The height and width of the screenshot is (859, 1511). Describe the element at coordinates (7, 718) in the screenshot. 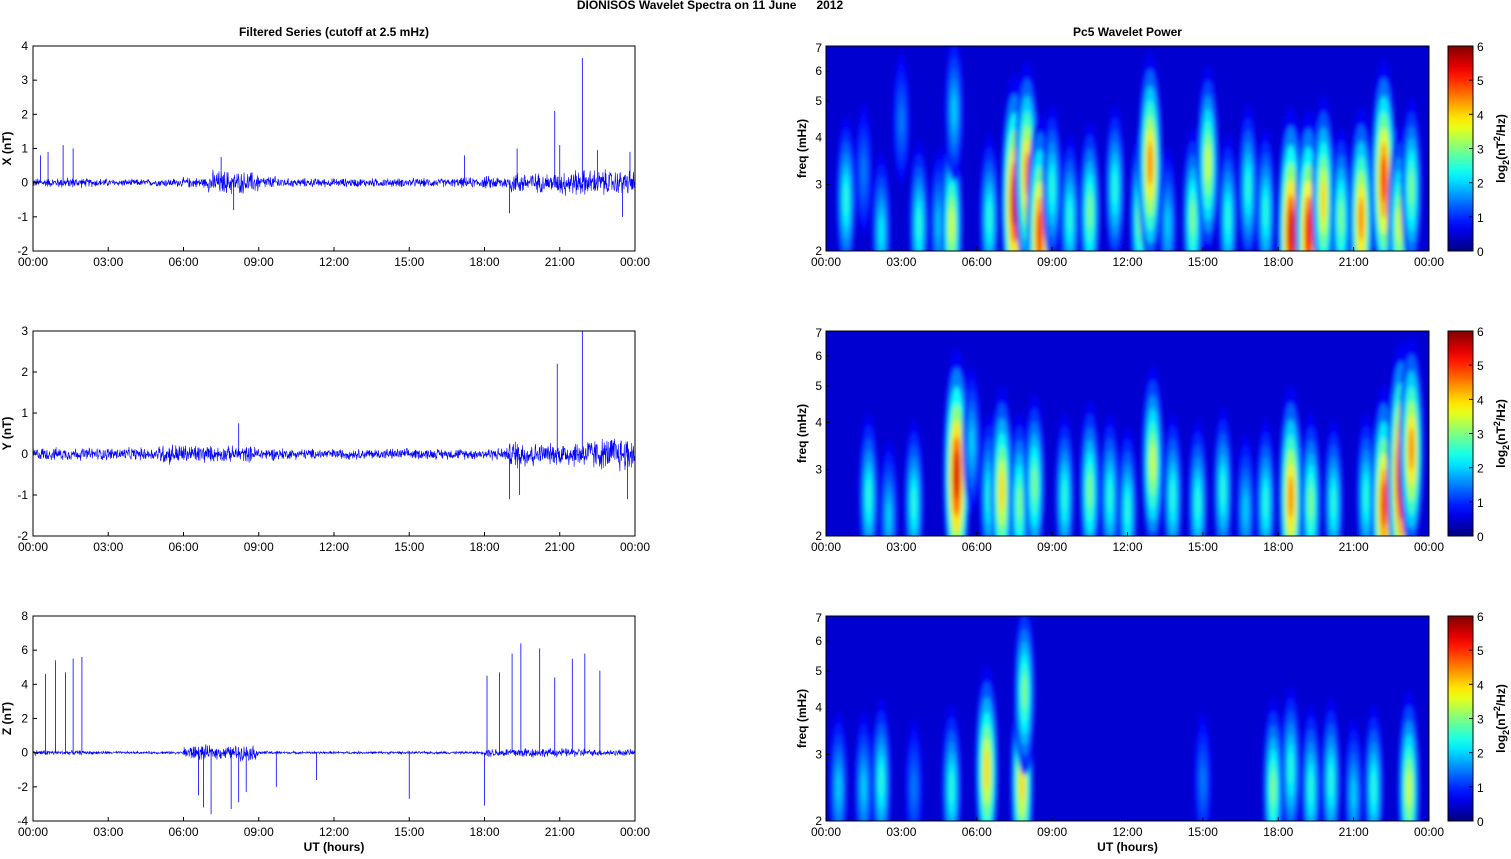

I see `y-axis-label: Z (nT)` at that location.